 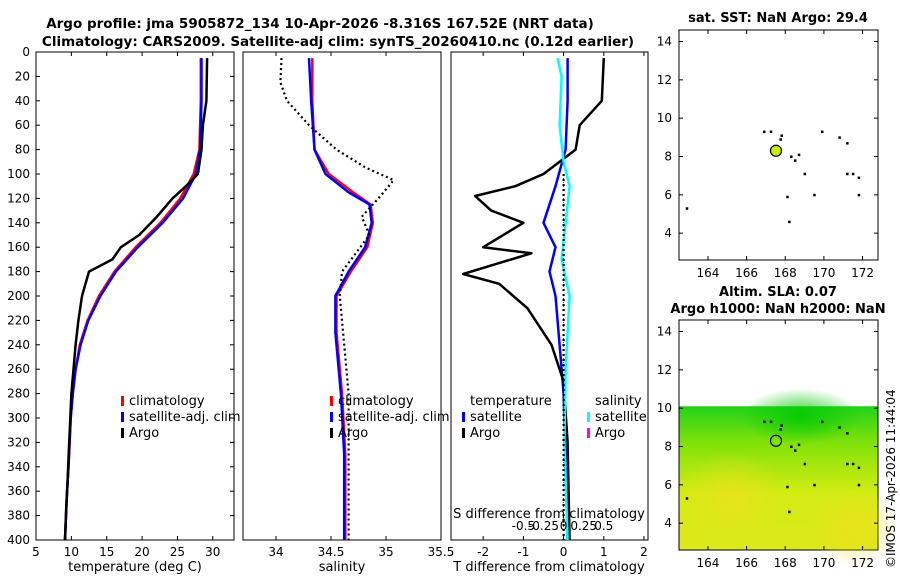 What do you see at coordinates (177, 552) in the screenshot?
I see `x-tick-label: 25` at bounding box center [177, 552].